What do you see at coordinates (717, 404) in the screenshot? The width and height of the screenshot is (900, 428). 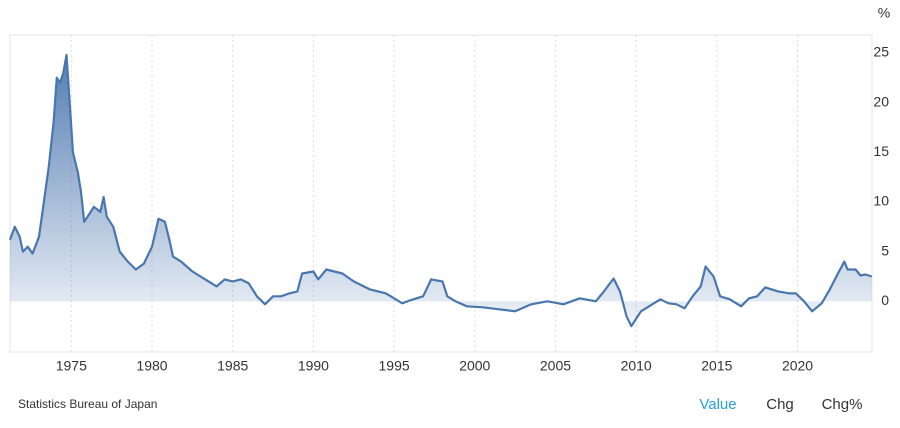 I see `value-button: Value` at bounding box center [717, 404].